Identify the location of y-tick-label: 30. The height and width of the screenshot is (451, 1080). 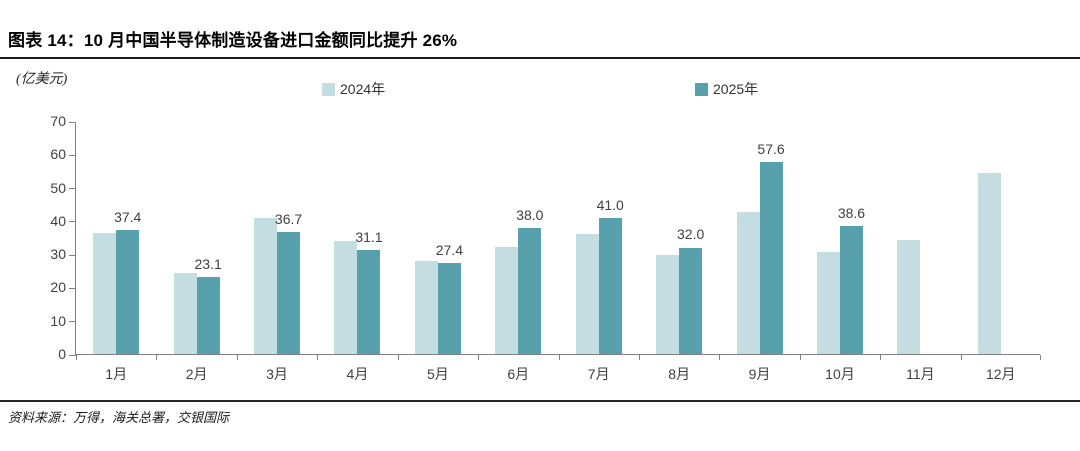
(58, 254).